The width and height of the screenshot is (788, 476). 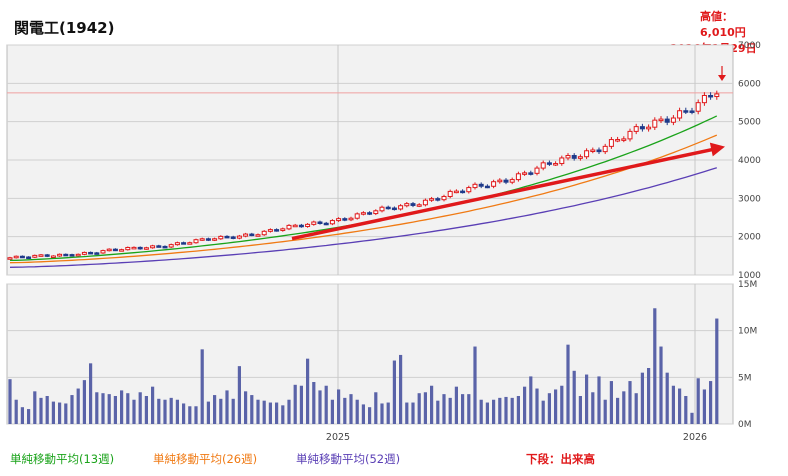 What do you see at coordinates (747, 332) in the screenshot?
I see `volume-tick-label: 10M` at bounding box center [747, 332].